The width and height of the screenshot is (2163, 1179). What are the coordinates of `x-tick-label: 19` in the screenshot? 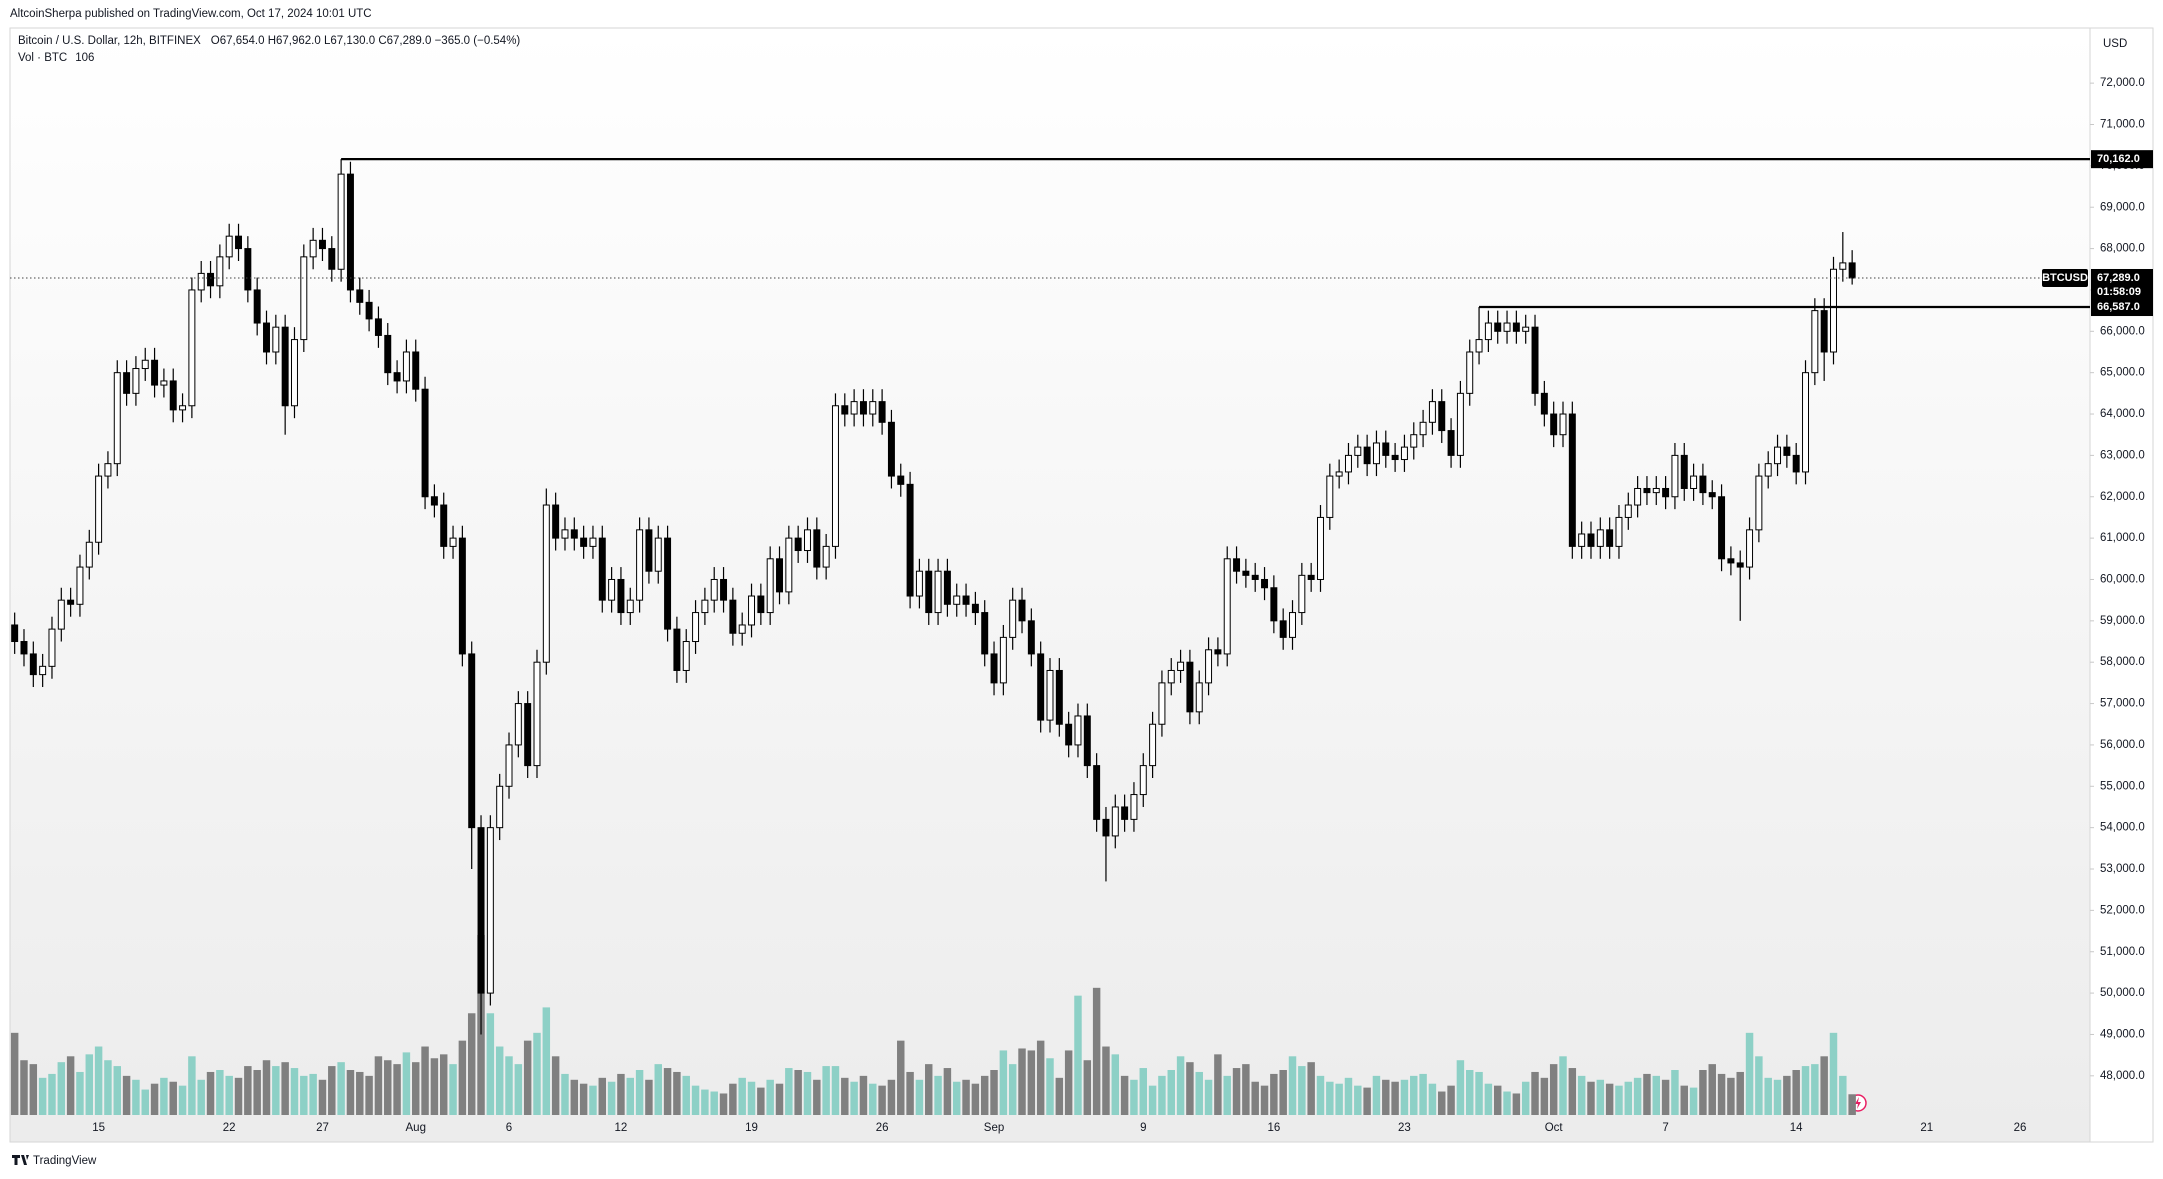 It's located at (751, 1128).